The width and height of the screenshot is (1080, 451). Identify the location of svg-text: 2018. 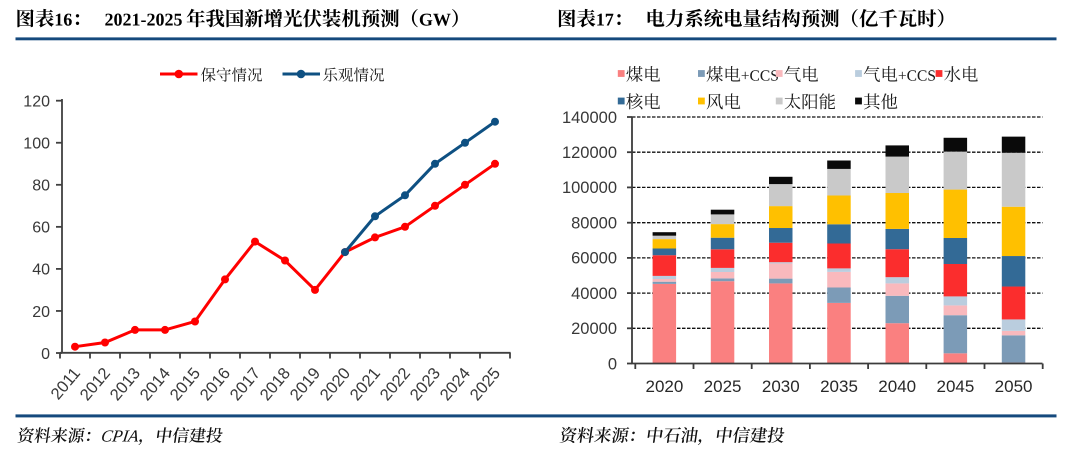
(275, 385).